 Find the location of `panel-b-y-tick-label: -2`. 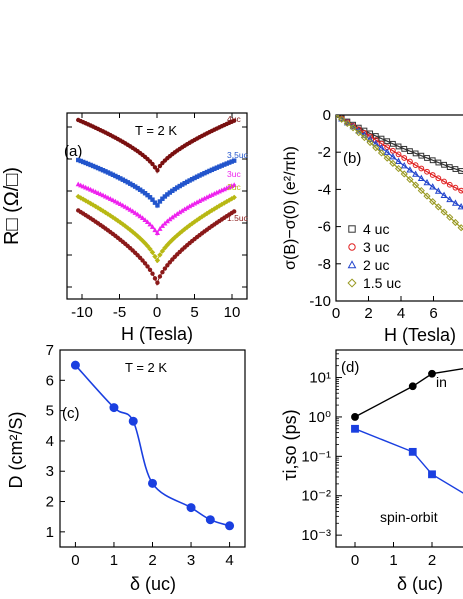

panel-b-y-tick-label: -2 is located at coordinates (324, 152).